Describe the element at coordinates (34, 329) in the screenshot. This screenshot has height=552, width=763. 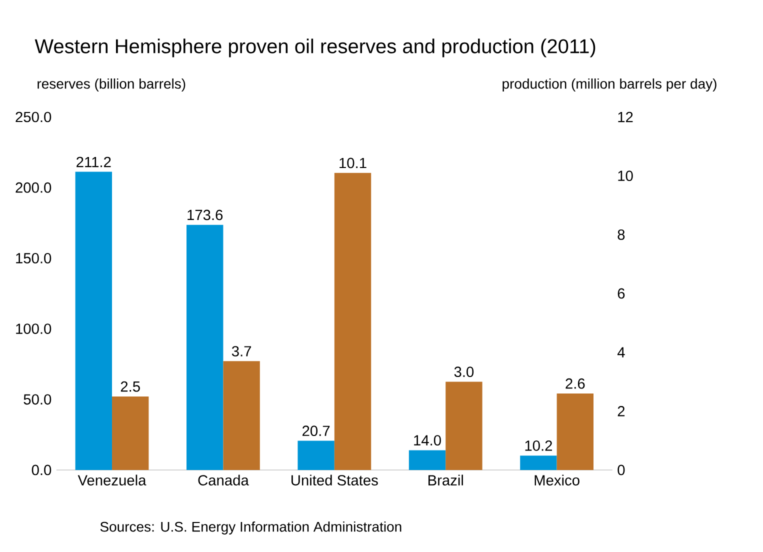
I see `y-tick-label: 100.0` at that location.